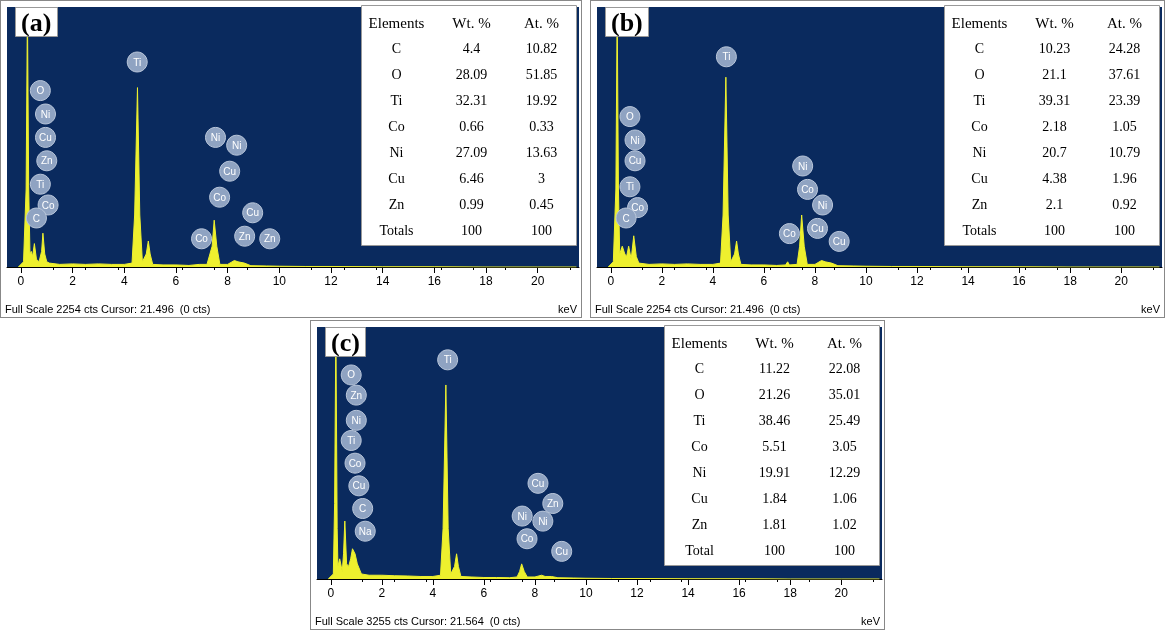 This screenshot has width=1165, height=630. Describe the element at coordinates (774, 446) in the screenshot. I see `text: Co 5.51 3.05` at that location.